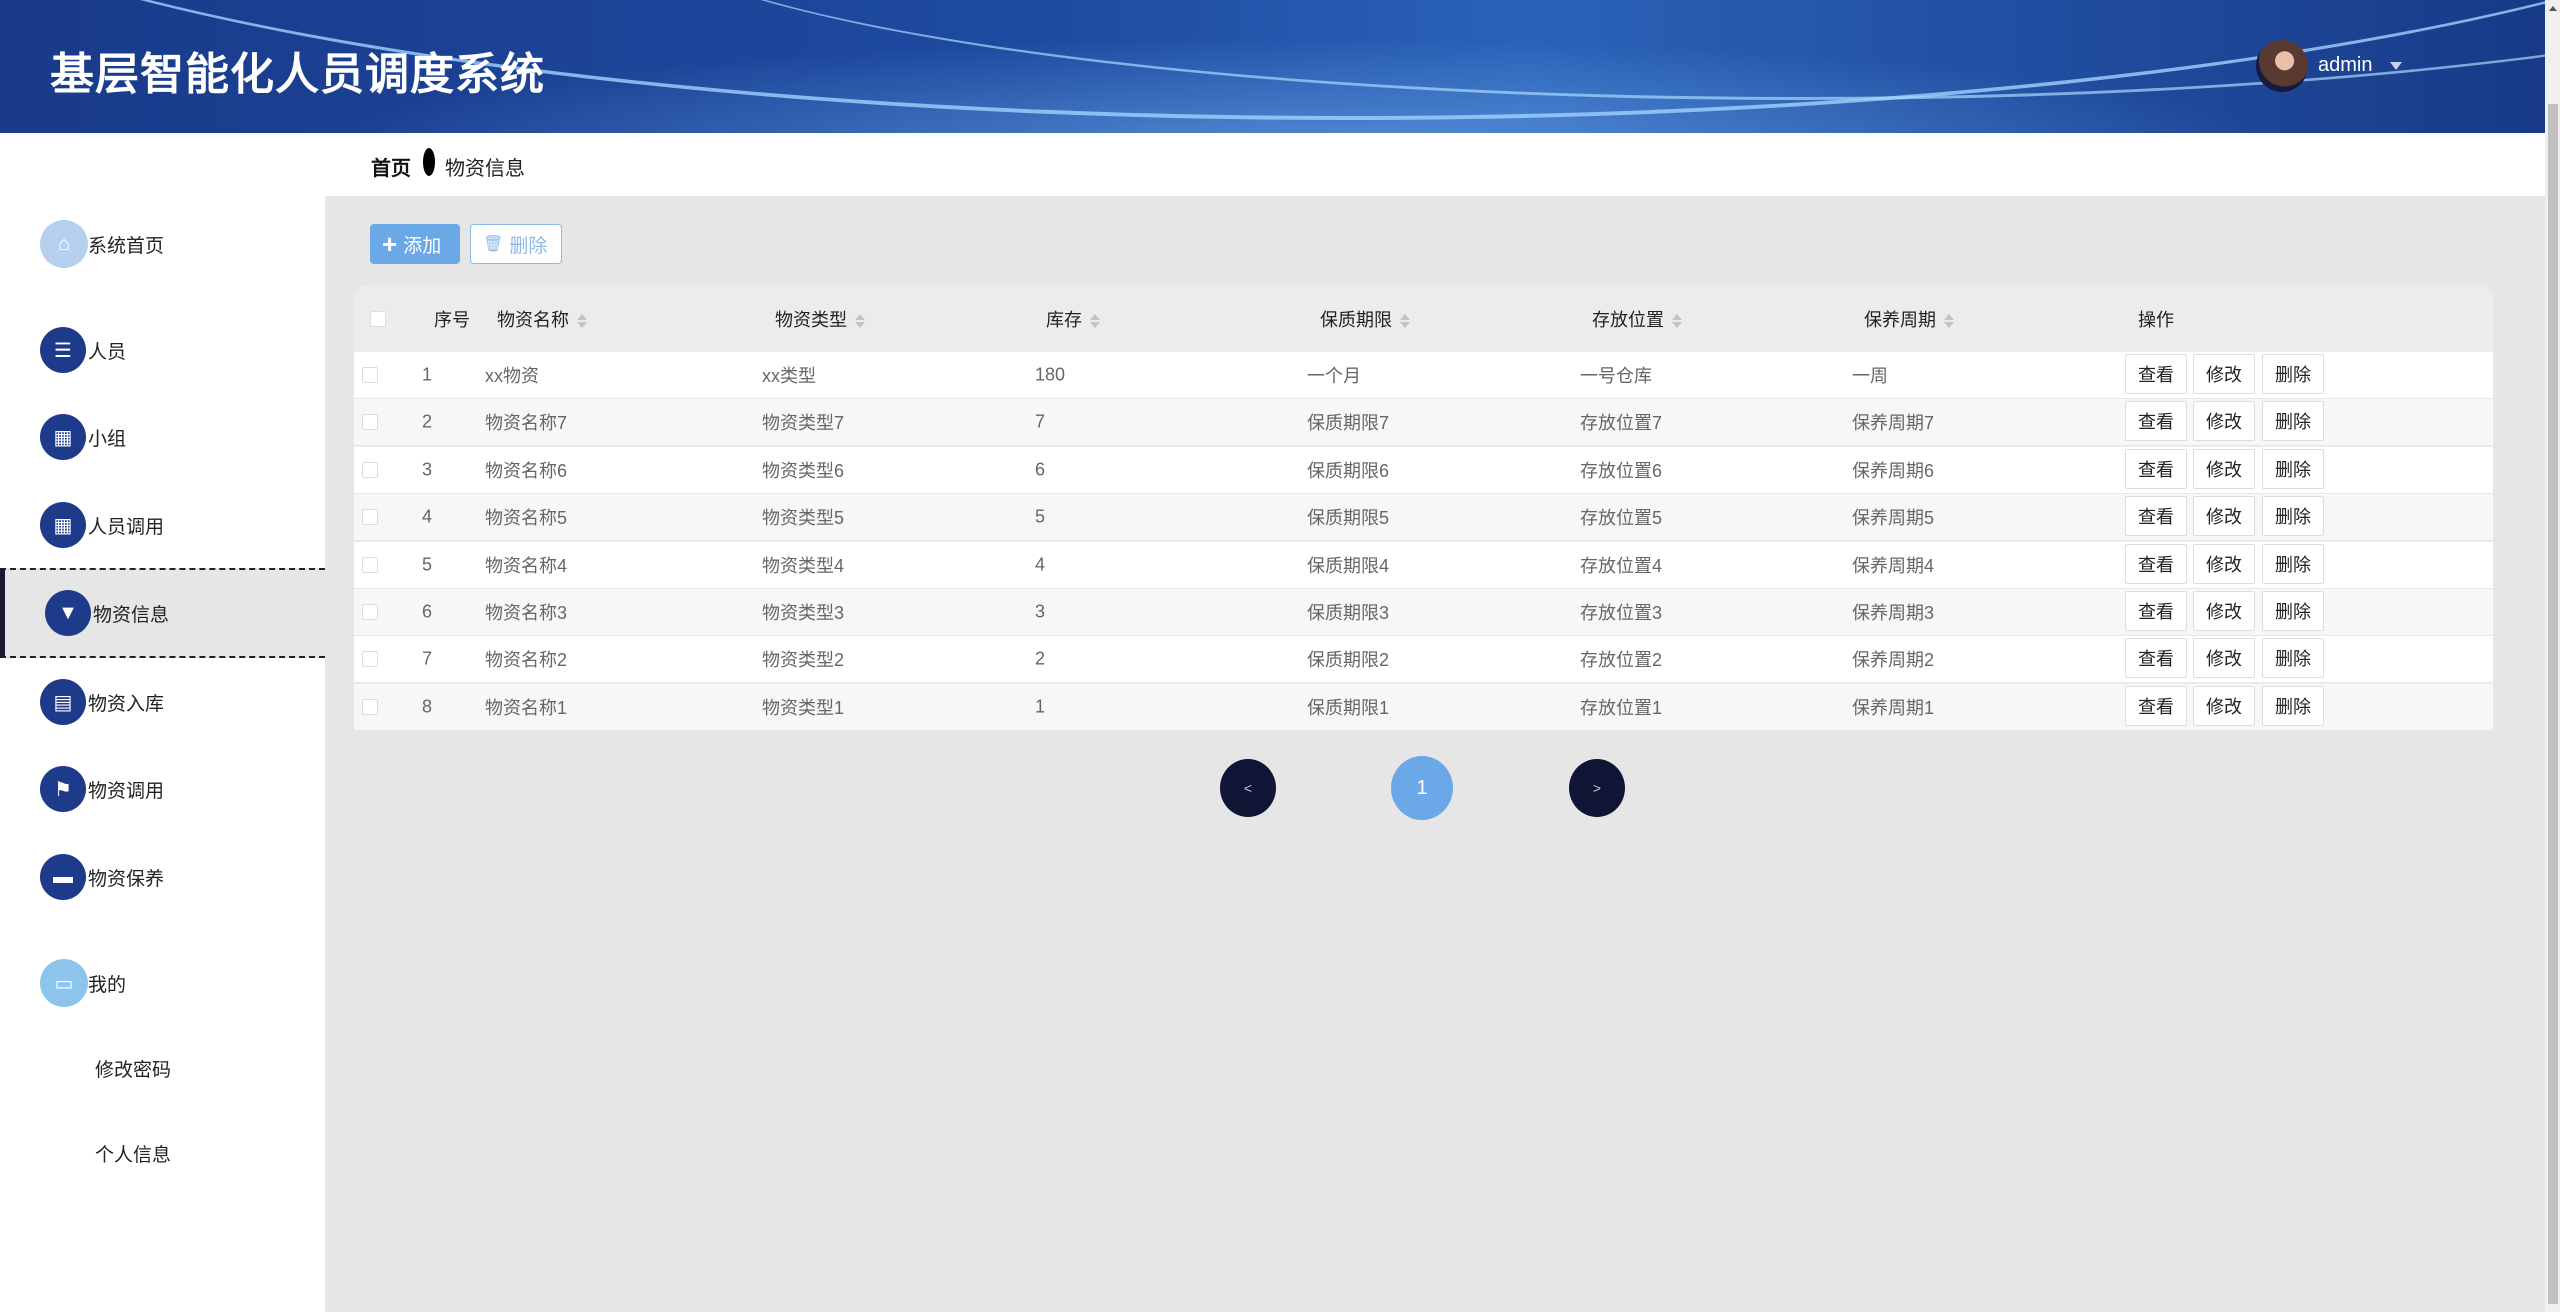 The height and width of the screenshot is (1312, 2560). What do you see at coordinates (126, 246) in the screenshot?
I see `sidebar-item-label: 系统首页` at bounding box center [126, 246].